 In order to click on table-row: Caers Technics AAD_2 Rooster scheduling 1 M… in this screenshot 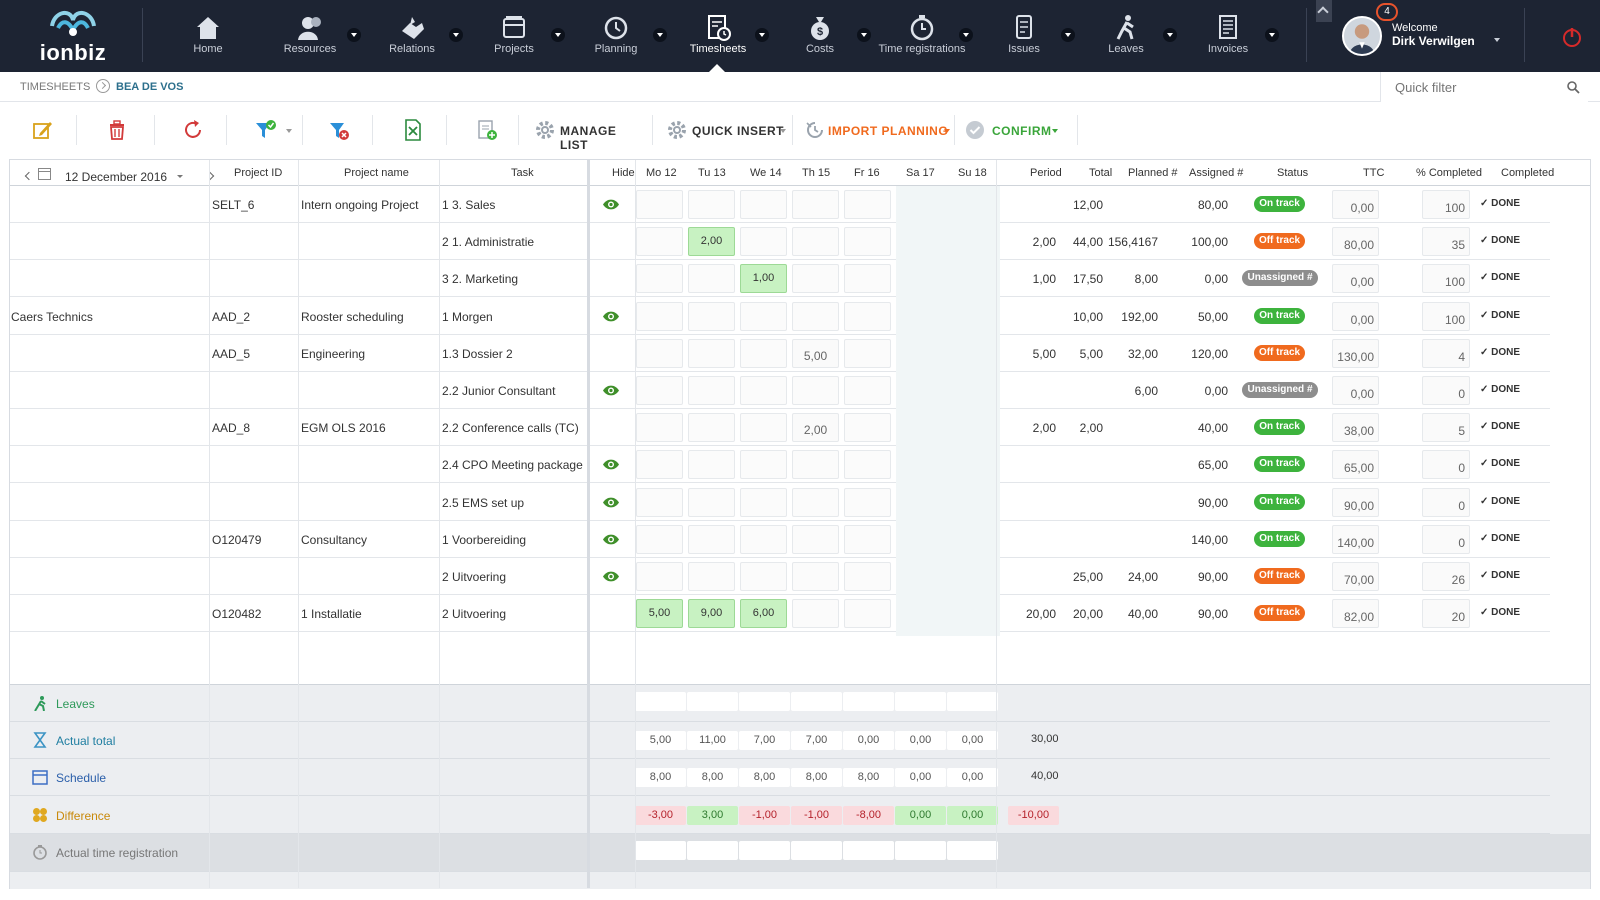, I will do `click(780, 316)`.